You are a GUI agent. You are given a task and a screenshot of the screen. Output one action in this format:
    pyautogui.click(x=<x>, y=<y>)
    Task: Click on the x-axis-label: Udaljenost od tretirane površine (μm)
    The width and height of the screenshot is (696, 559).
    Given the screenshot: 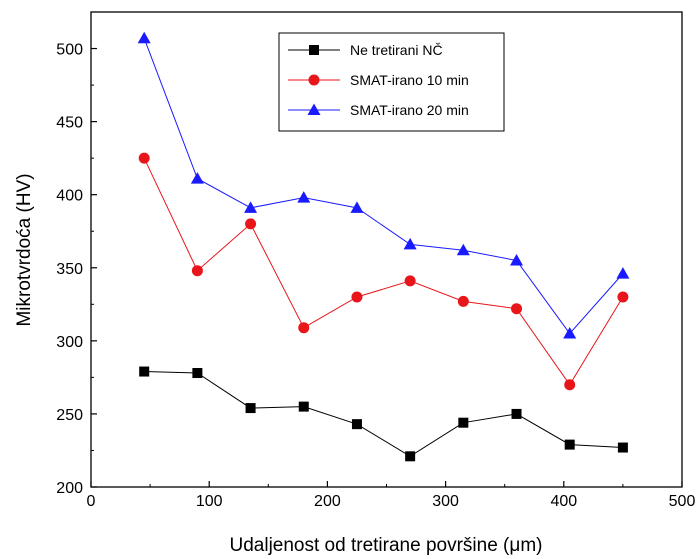 What is the action you would take?
    pyautogui.click(x=386, y=545)
    